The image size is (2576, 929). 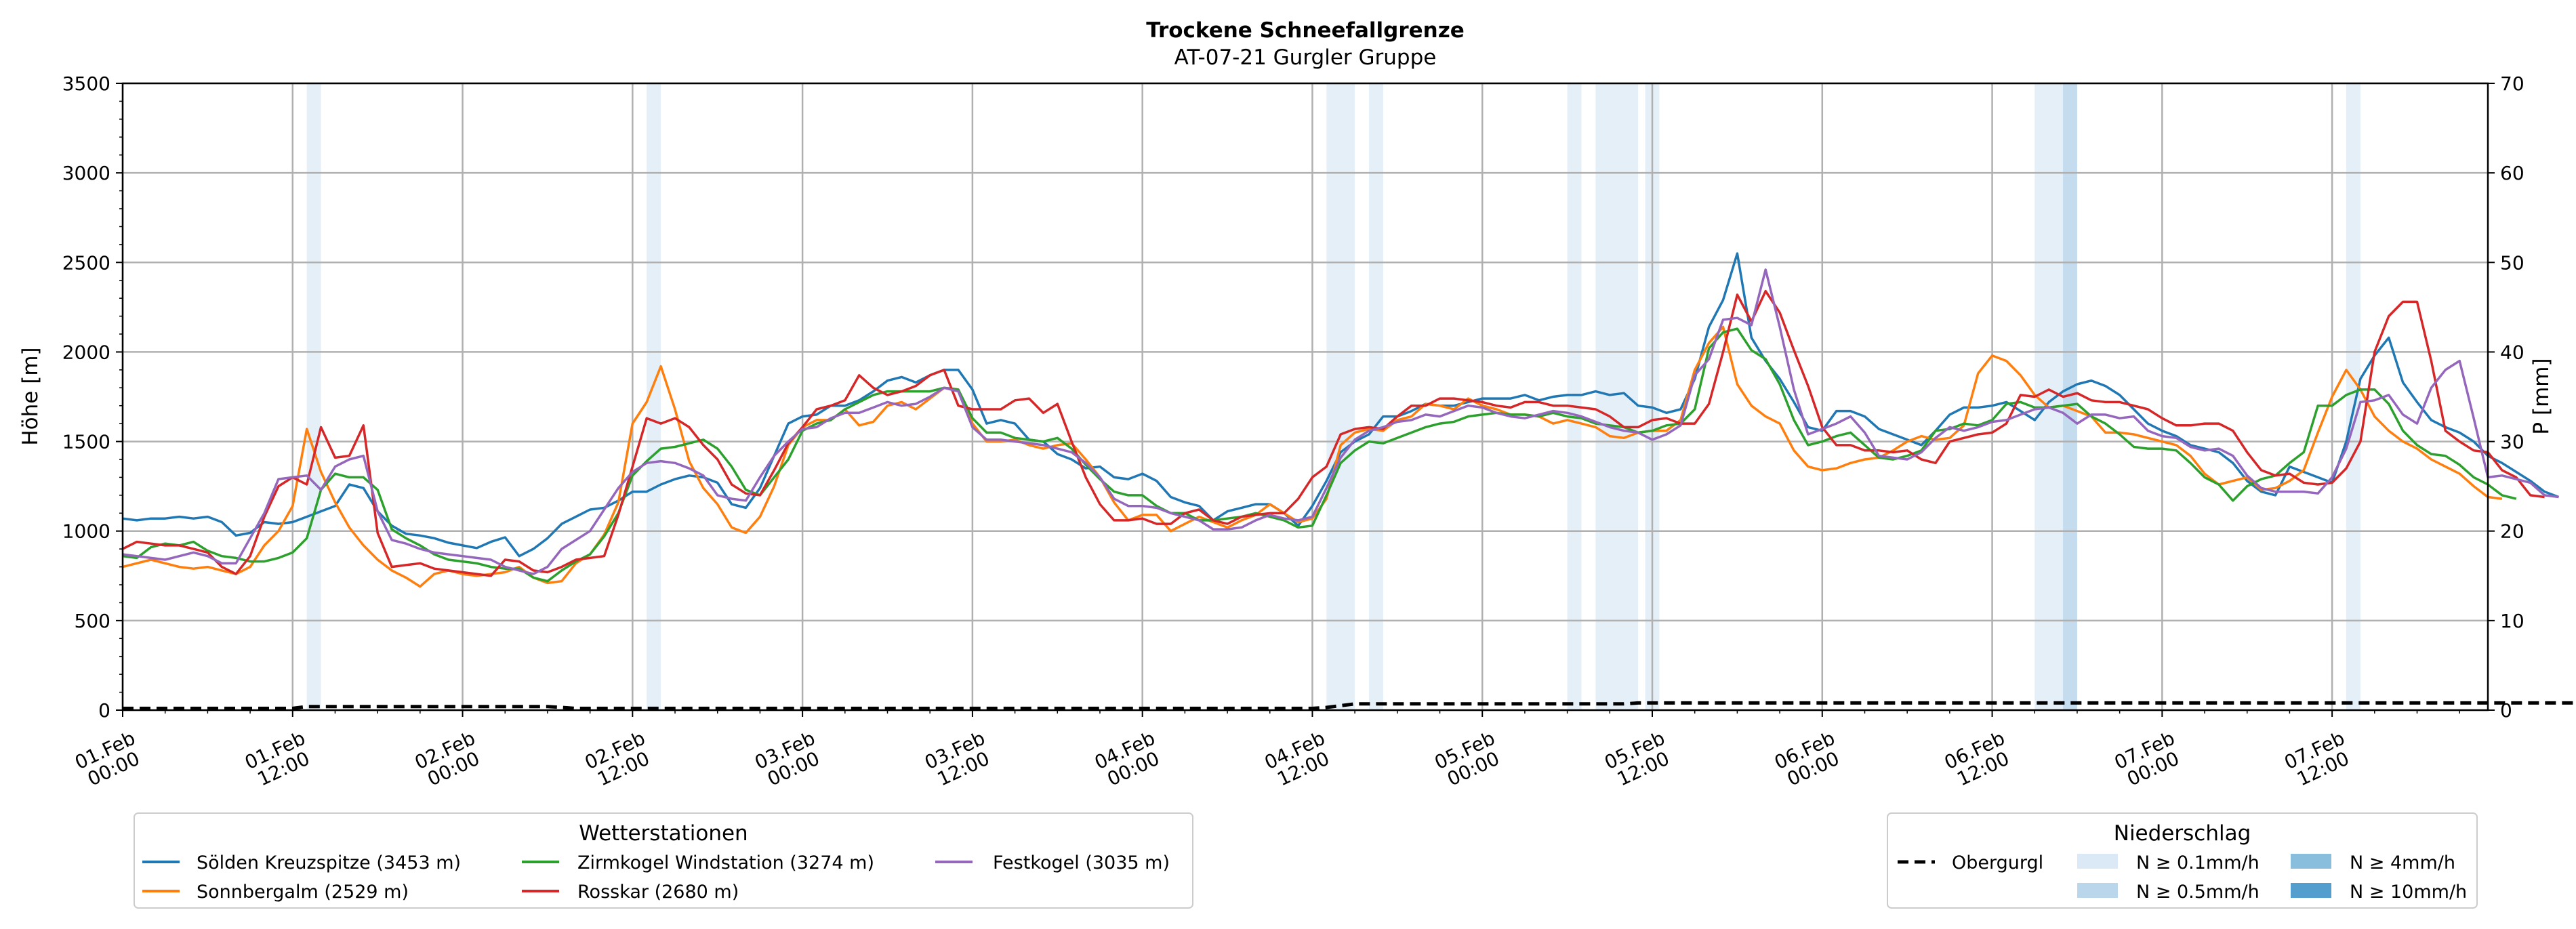 I want to click on x-tick-label-10: 06.Feb00:00, so click(x=1809, y=760).